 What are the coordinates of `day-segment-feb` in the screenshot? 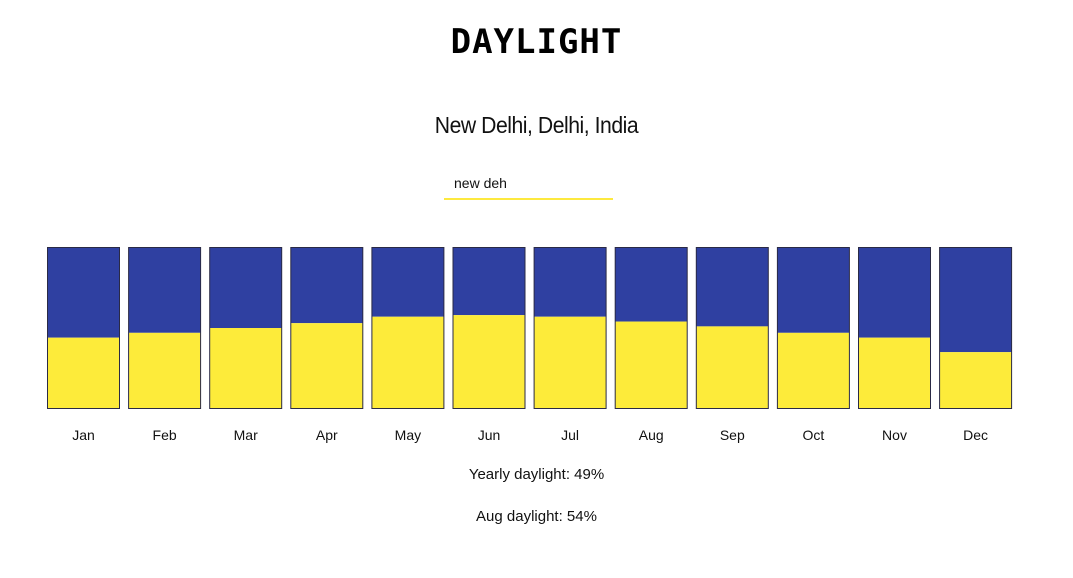 It's located at (164, 370).